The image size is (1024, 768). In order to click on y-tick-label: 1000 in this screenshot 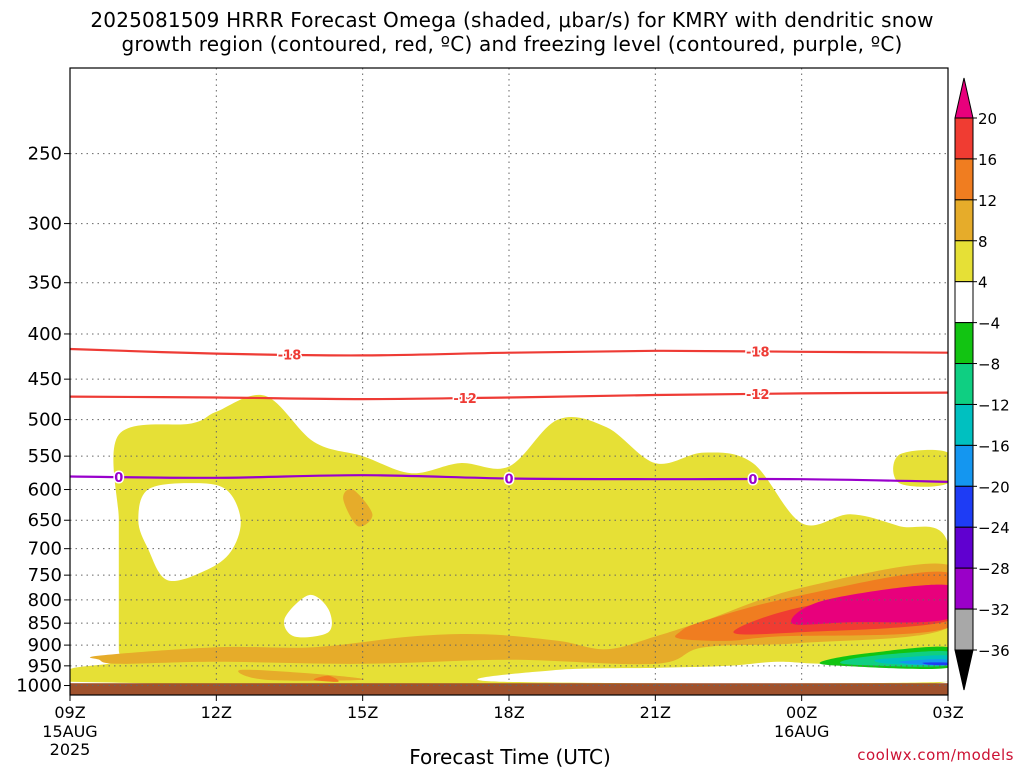, I will do `click(39, 686)`.